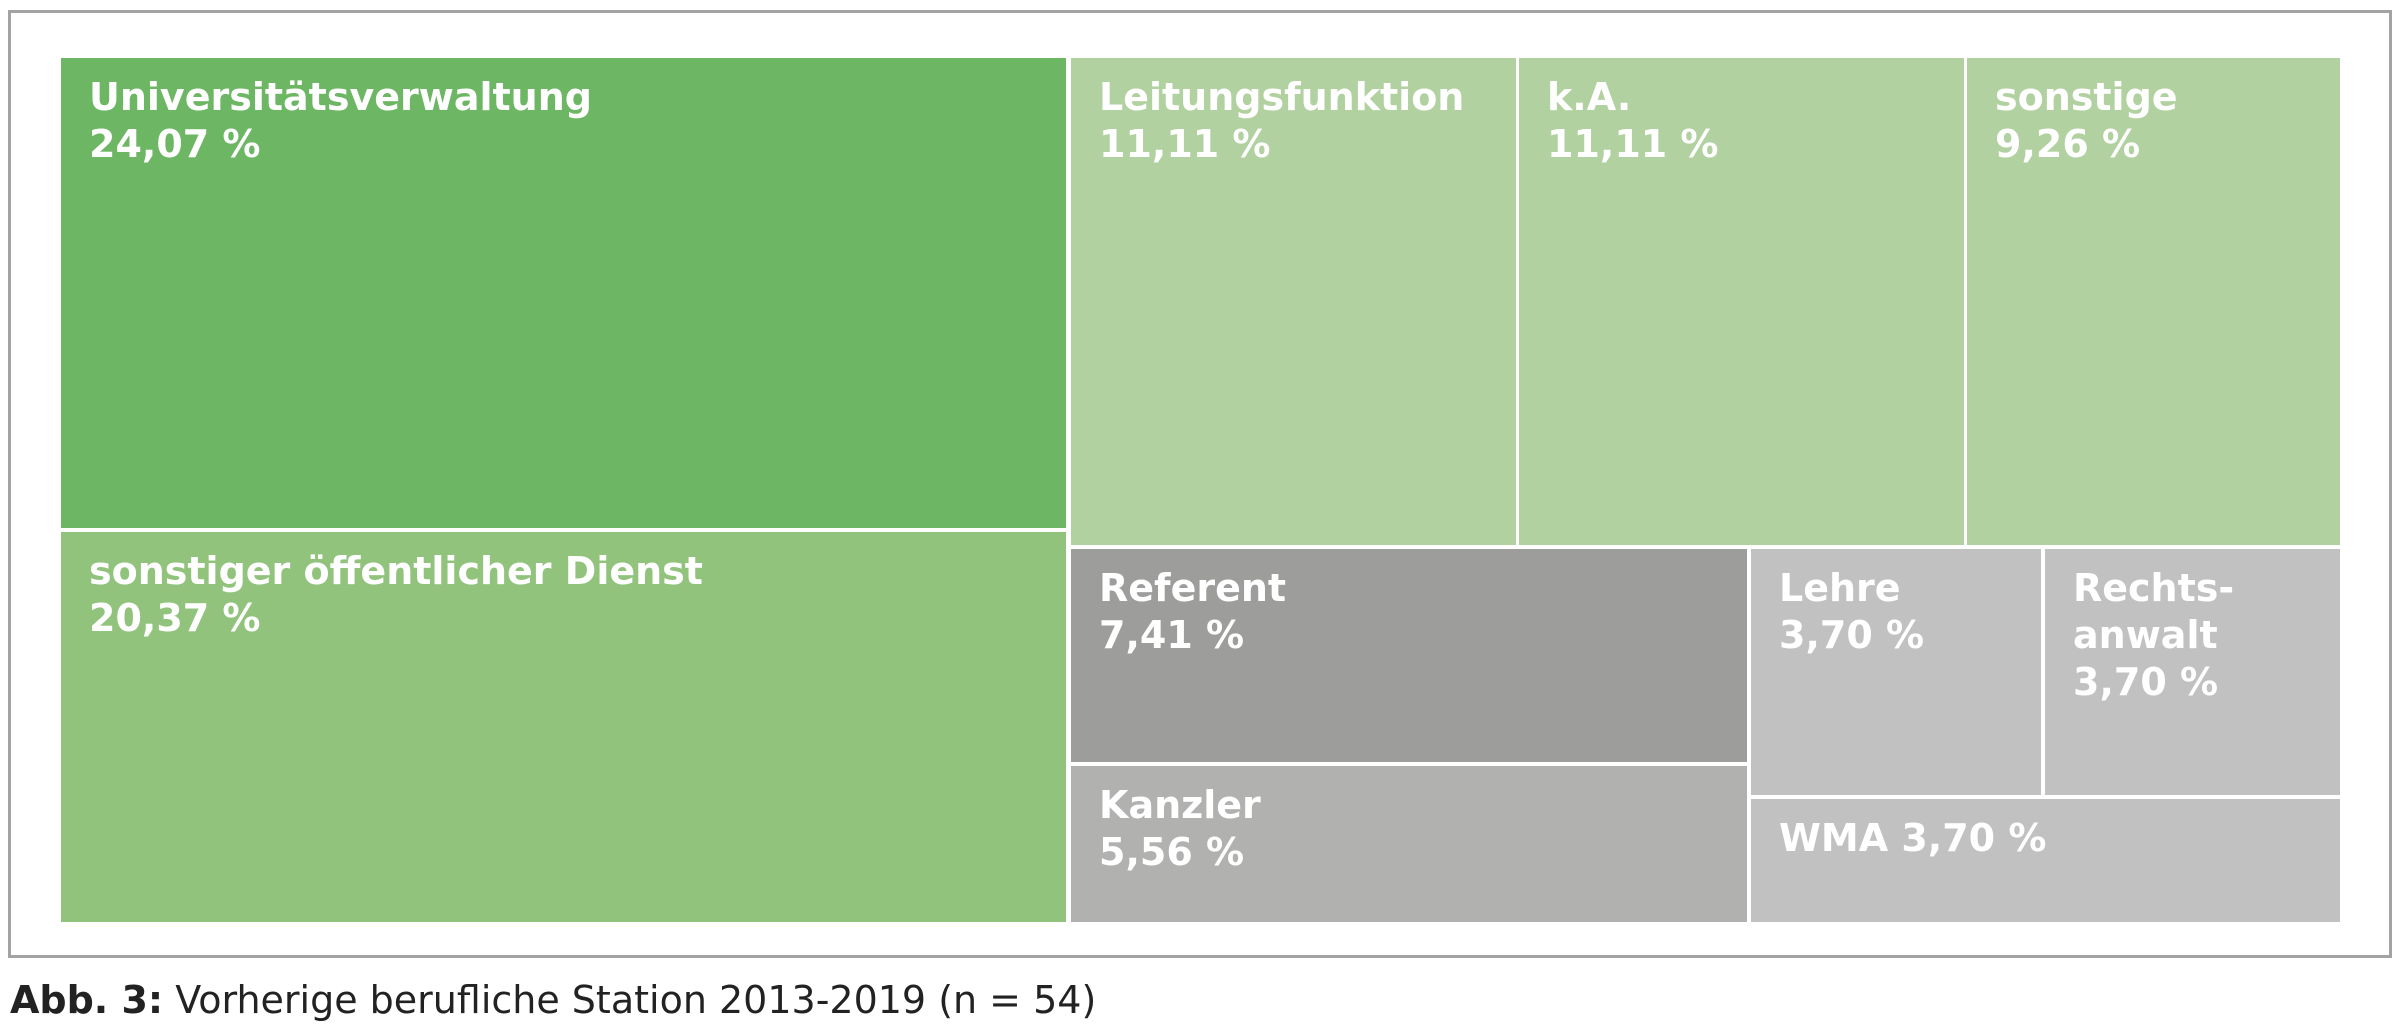  I want to click on tile-value-sonstige: 9,26 %, so click(2067, 144).